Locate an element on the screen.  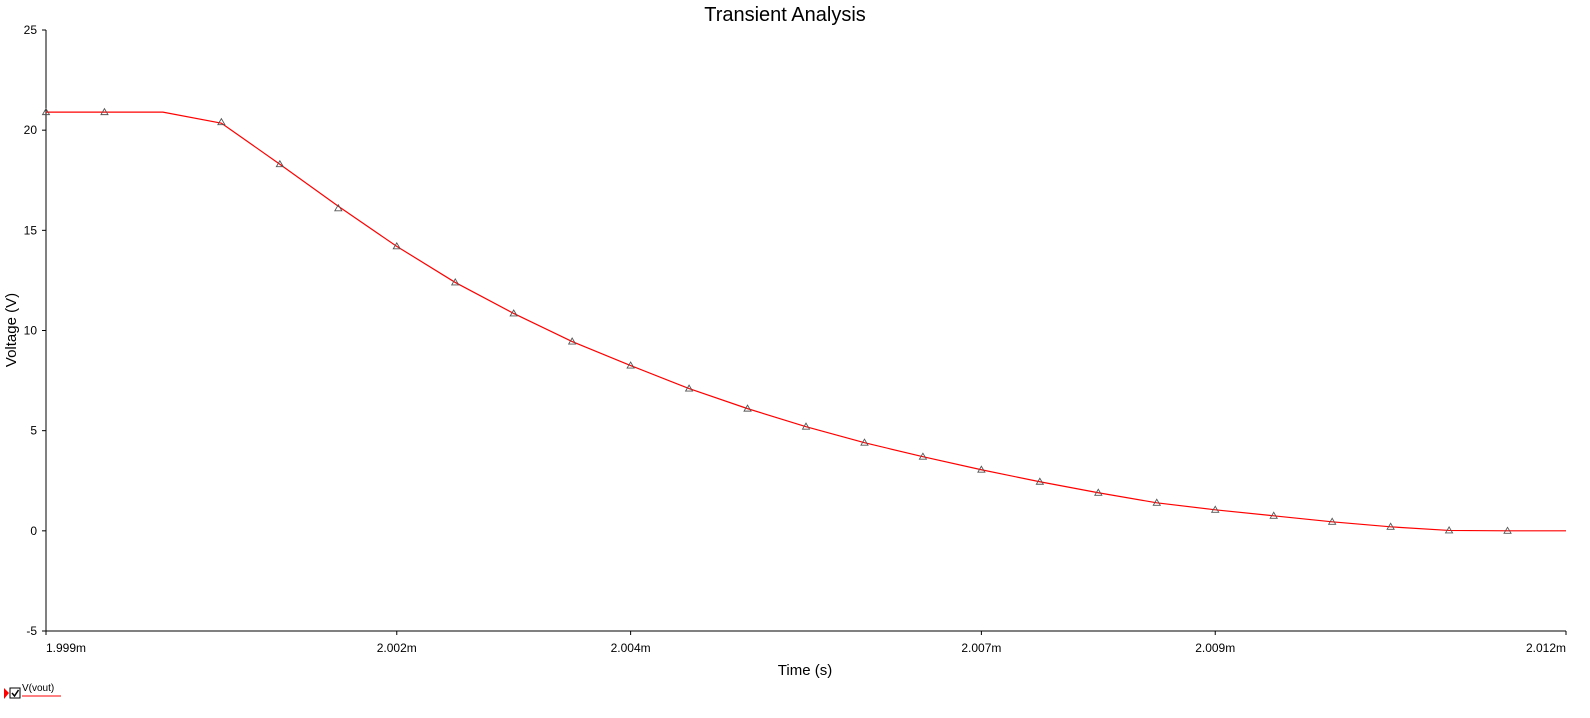
y-axis-label: Voltage (V) is located at coordinates (11, 330).